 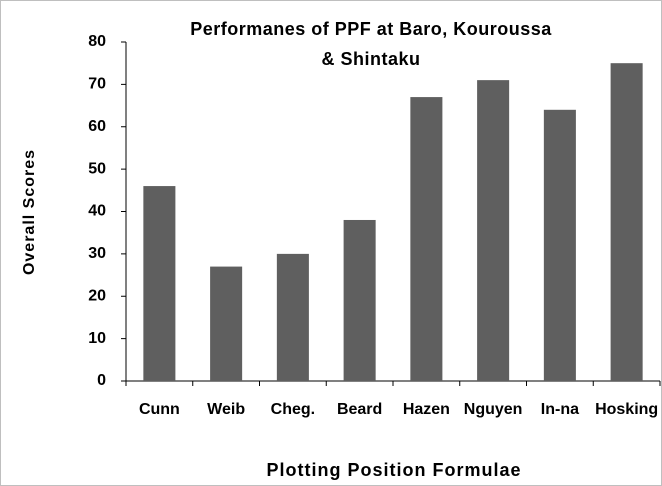 What do you see at coordinates (359, 409) in the screenshot?
I see `x-tick-label: Beard` at bounding box center [359, 409].